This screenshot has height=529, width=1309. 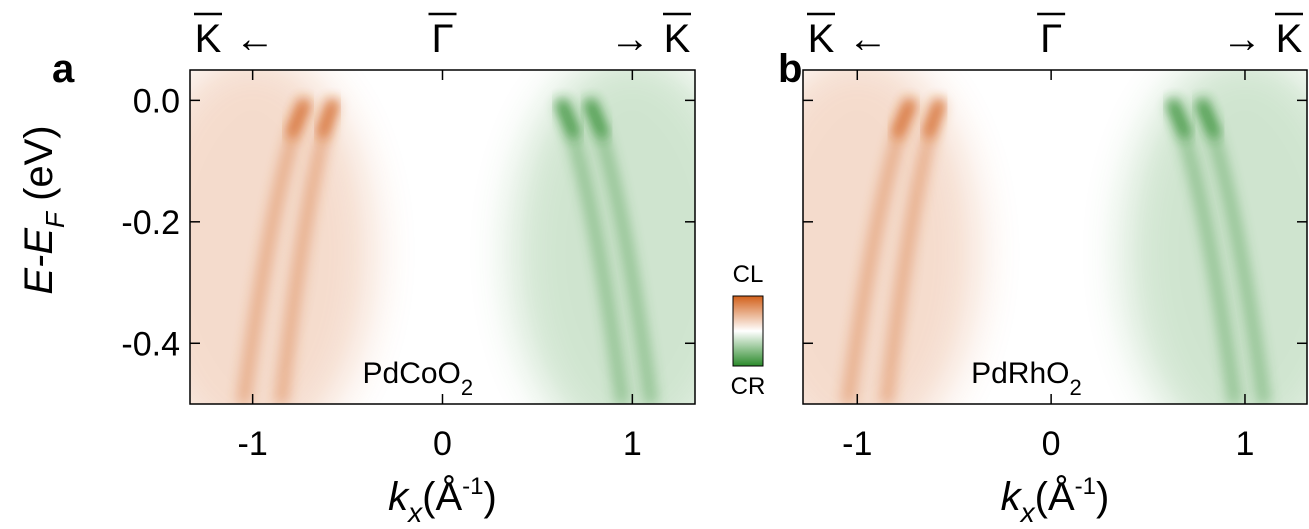 I want to click on y-tick-label: -0.4, so click(x=150, y=344).